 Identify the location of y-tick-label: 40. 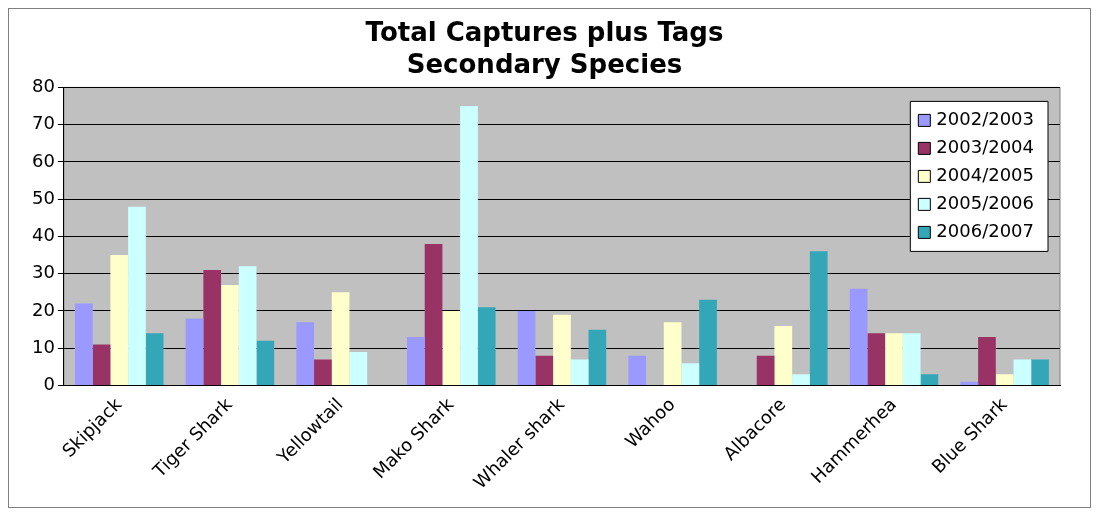
(43, 235).